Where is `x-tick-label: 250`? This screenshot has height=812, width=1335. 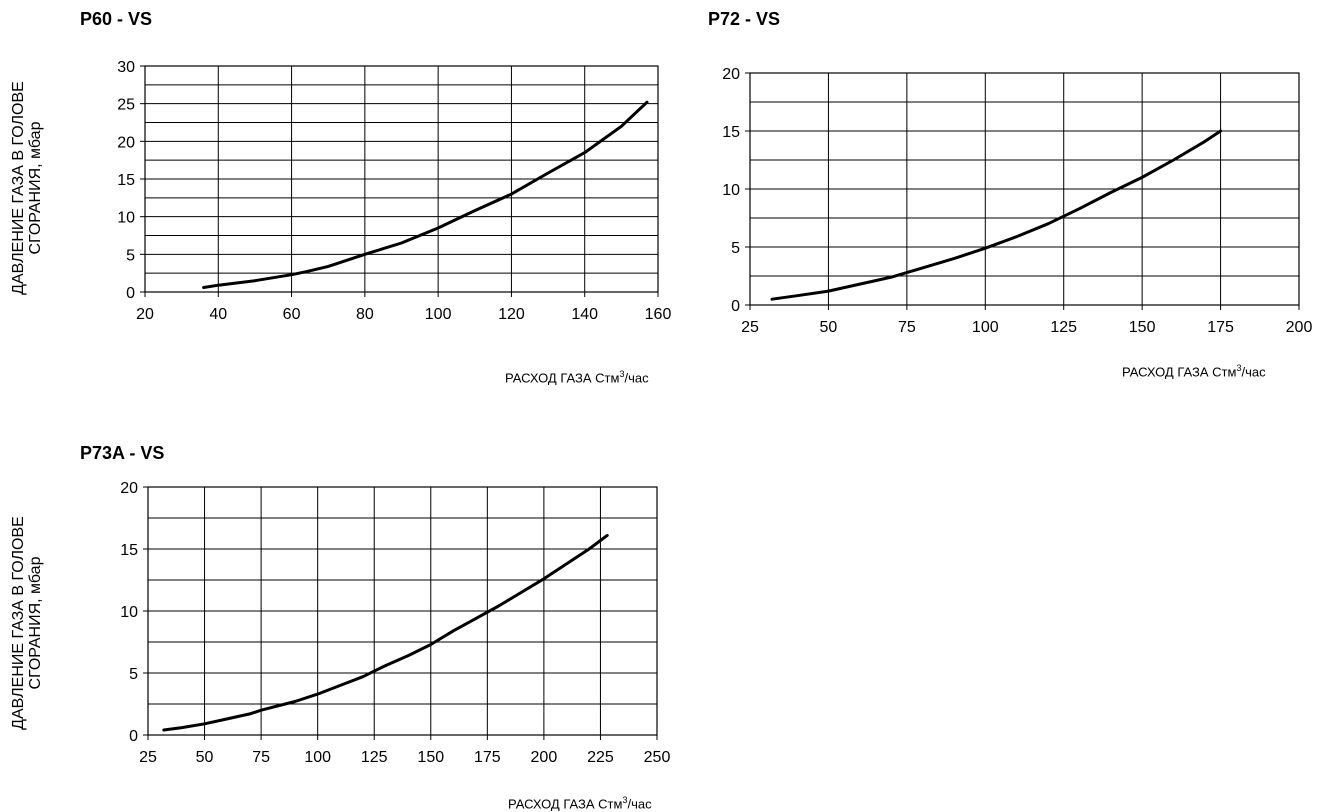 x-tick-label: 250 is located at coordinates (657, 757).